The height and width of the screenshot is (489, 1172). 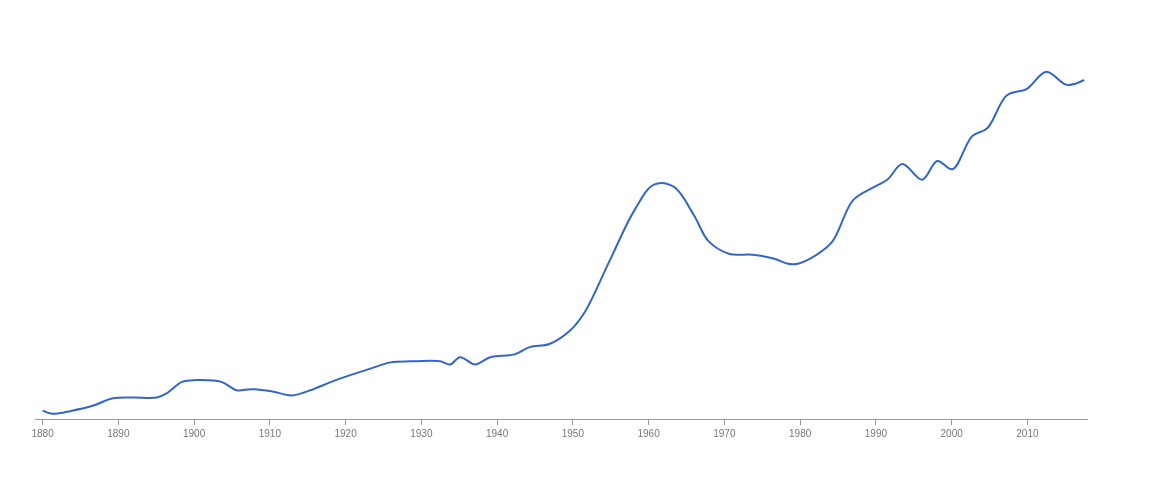 What do you see at coordinates (724, 433) in the screenshot?
I see `x-tick-label: 1970` at bounding box center [724, 433].